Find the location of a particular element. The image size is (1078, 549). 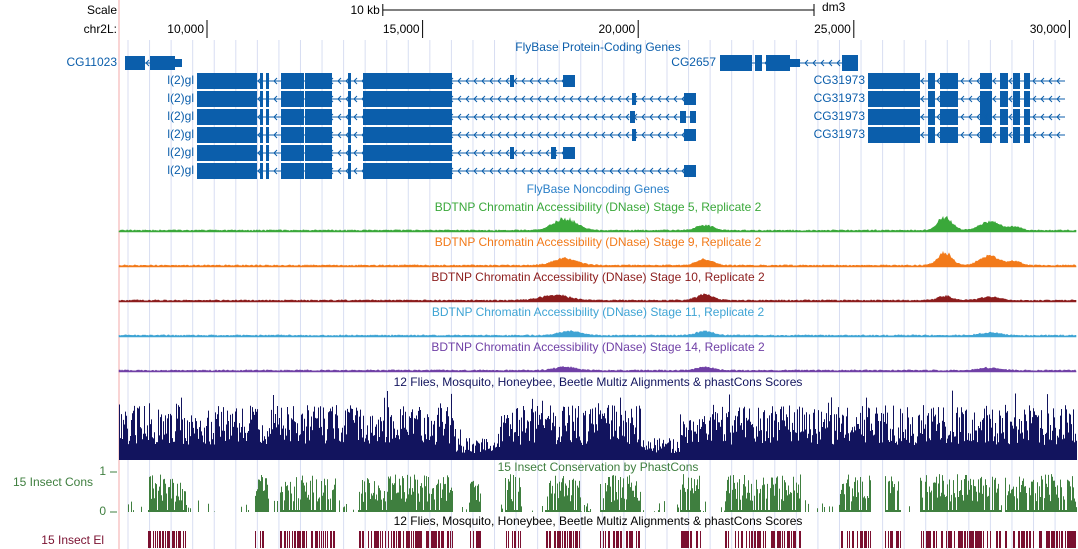

tick-label: 20,000 is located at coordinates (616, 29).